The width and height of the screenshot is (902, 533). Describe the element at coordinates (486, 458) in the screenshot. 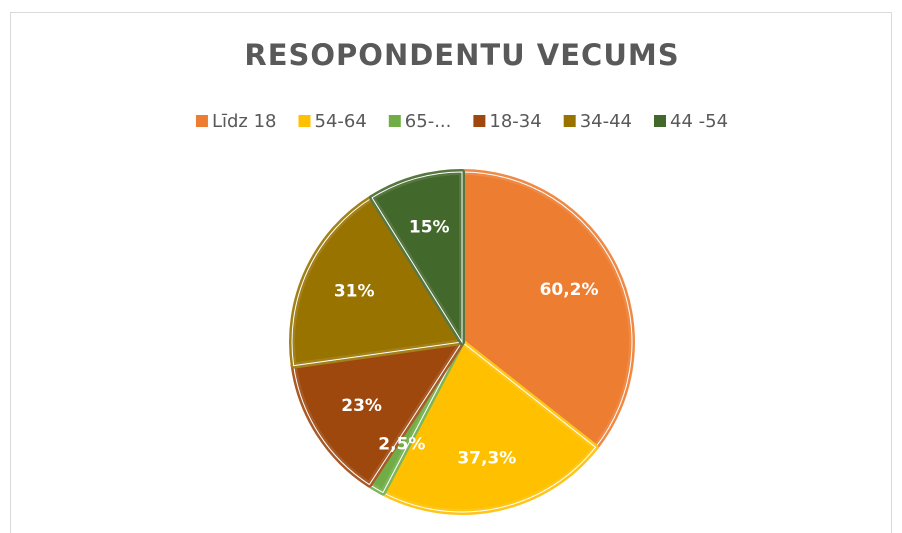

I see `data-label: 37,3%` at that location.